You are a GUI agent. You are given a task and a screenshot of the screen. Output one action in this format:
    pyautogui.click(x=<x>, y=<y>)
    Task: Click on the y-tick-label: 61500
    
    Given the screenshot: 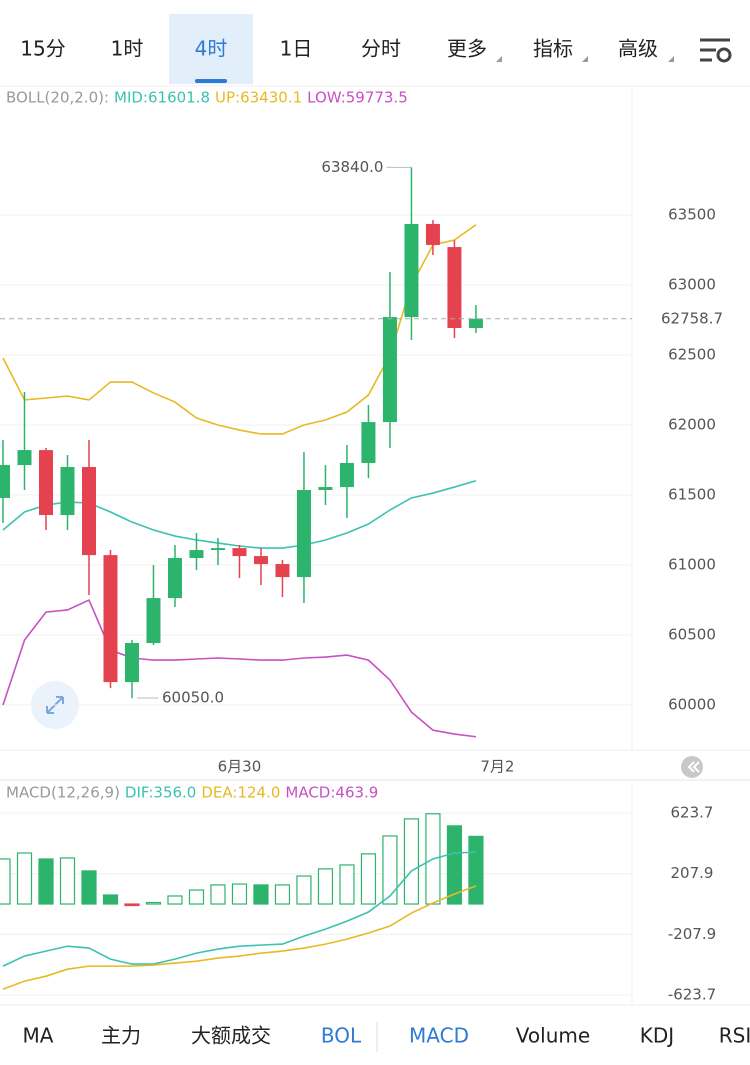 What is the action you would take?
    pyautogui.click(x=692, y=495)
    